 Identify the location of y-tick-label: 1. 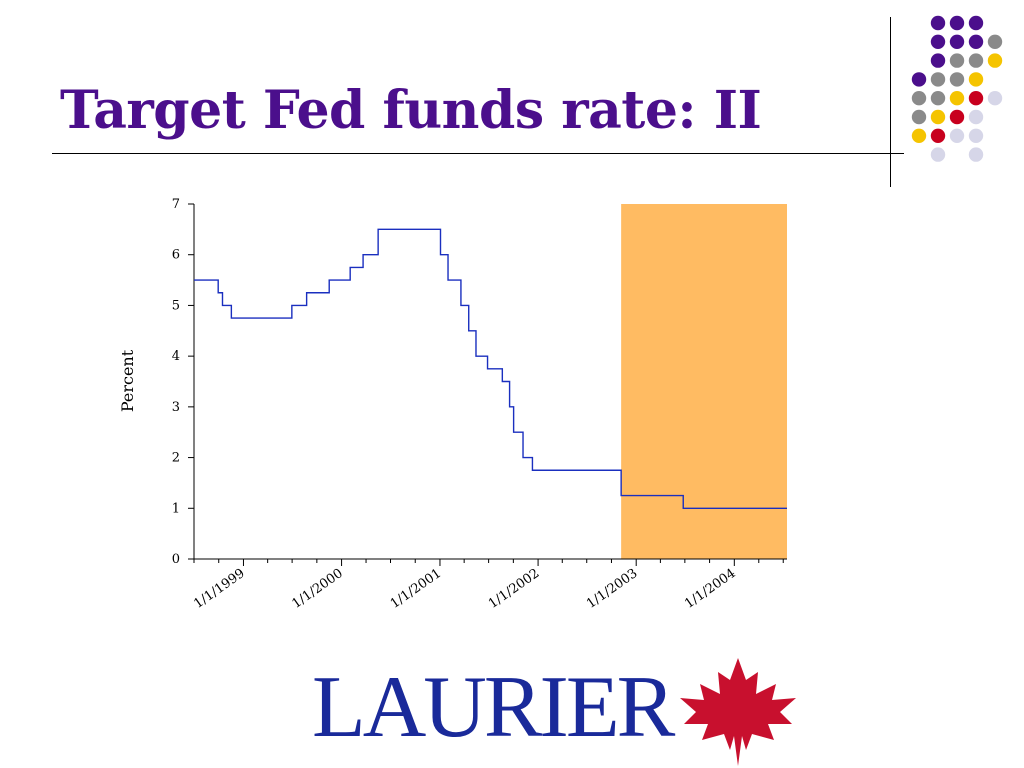
(176, 508).